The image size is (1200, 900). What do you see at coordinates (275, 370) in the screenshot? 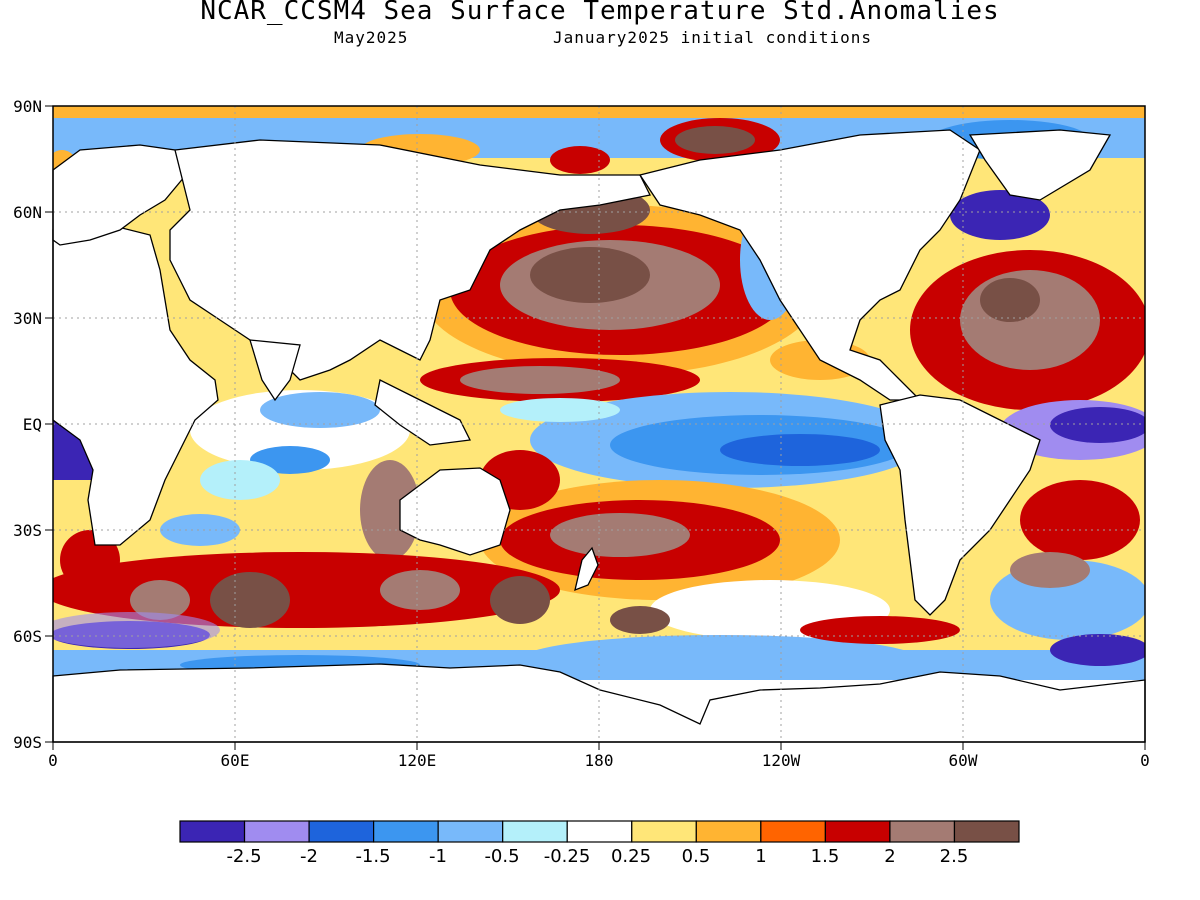
I see `india` at bounding box center [275, 370].